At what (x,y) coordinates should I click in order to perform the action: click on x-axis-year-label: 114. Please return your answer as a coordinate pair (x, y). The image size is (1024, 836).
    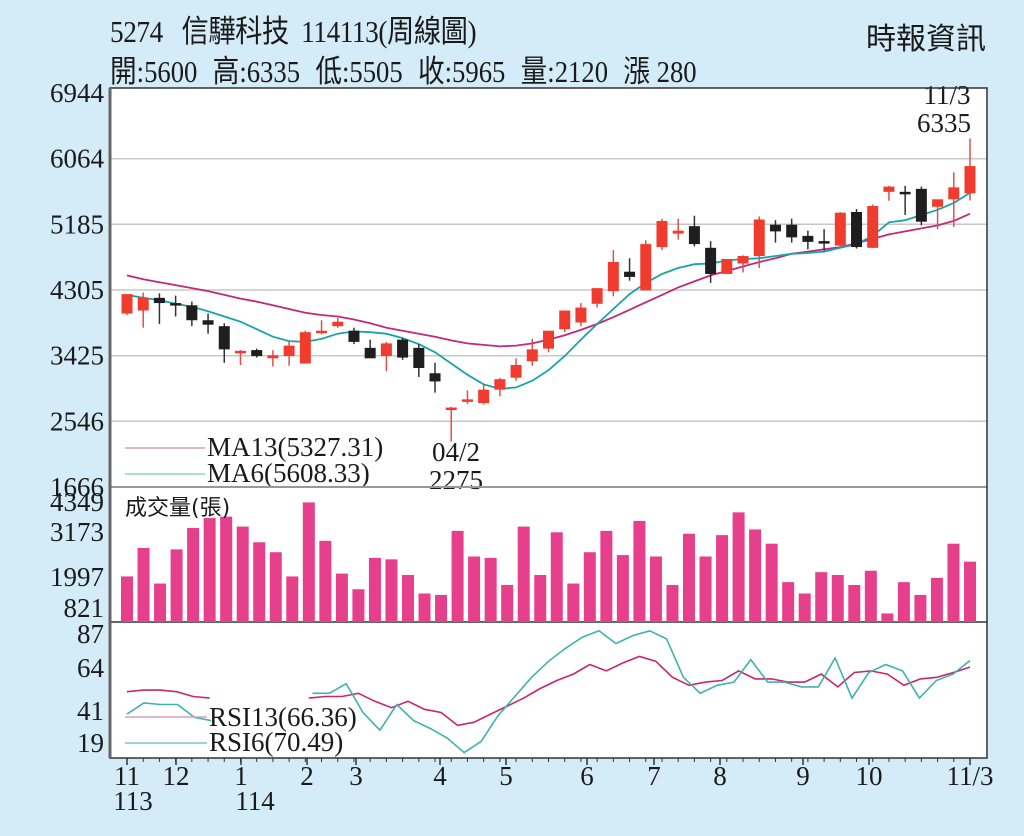
    Looking at the image, I should click on (255, 801).